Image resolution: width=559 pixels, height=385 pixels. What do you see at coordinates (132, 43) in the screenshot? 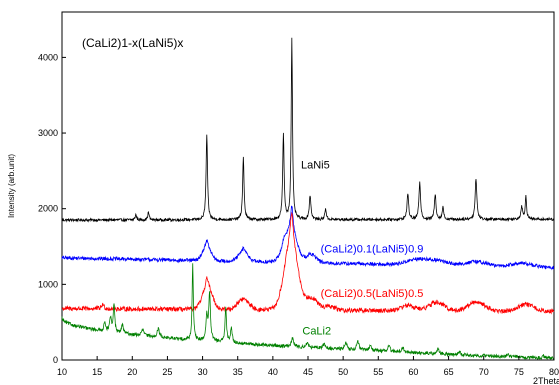
I see `chart-title: (CaLi2)1-x(LaNi5)x` at bounding box center [132, 43].